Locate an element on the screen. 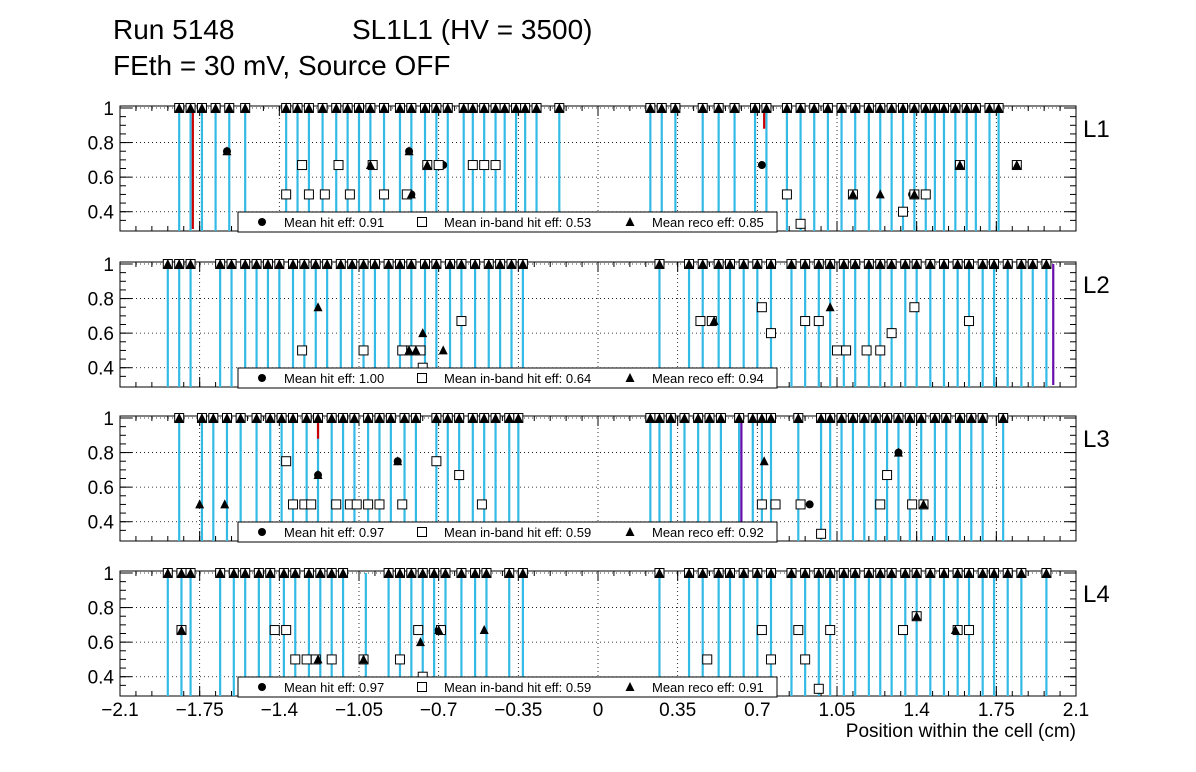 Image resolution: width=1196 pixels, height=772 pixels. legend-box is located at coordinates (507, 687).